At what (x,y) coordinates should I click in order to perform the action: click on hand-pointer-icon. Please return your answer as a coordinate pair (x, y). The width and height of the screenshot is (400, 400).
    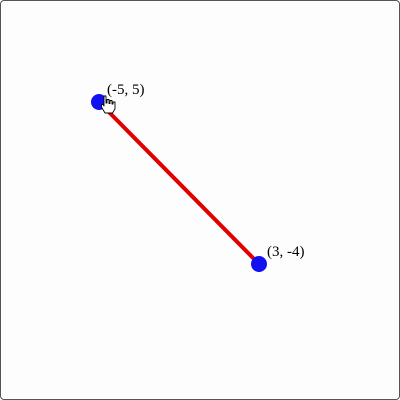
    Looking at the image, I should click on (108, 104).